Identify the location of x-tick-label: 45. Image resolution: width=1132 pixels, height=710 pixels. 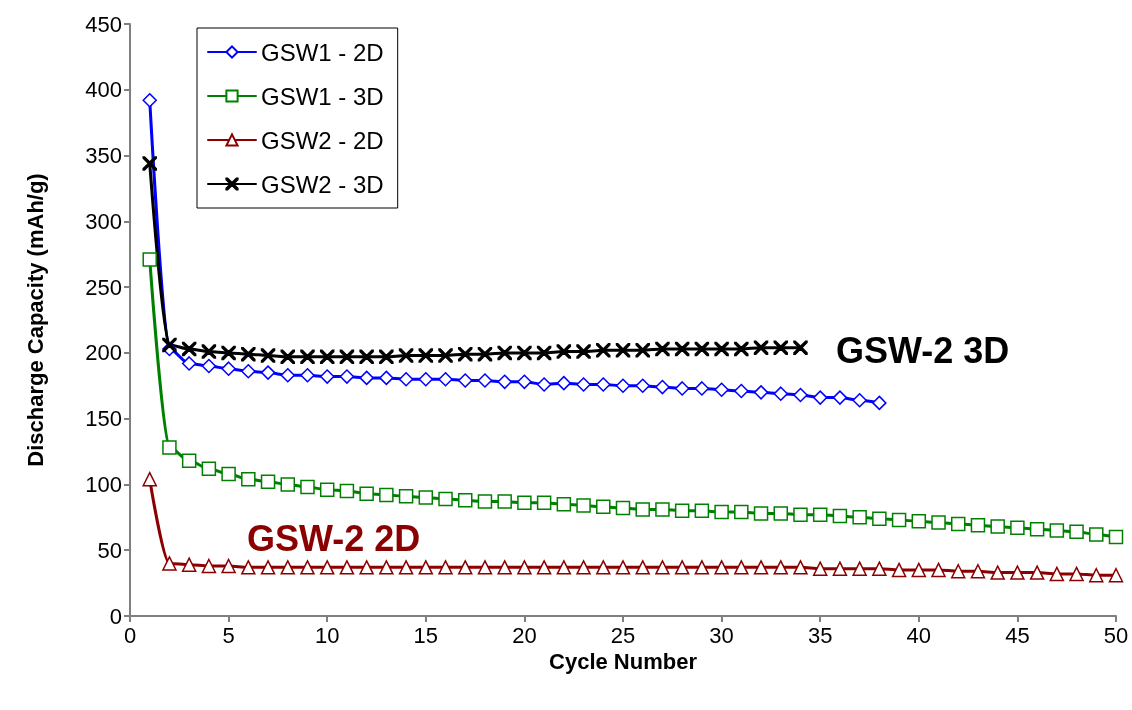
(1017, 635).